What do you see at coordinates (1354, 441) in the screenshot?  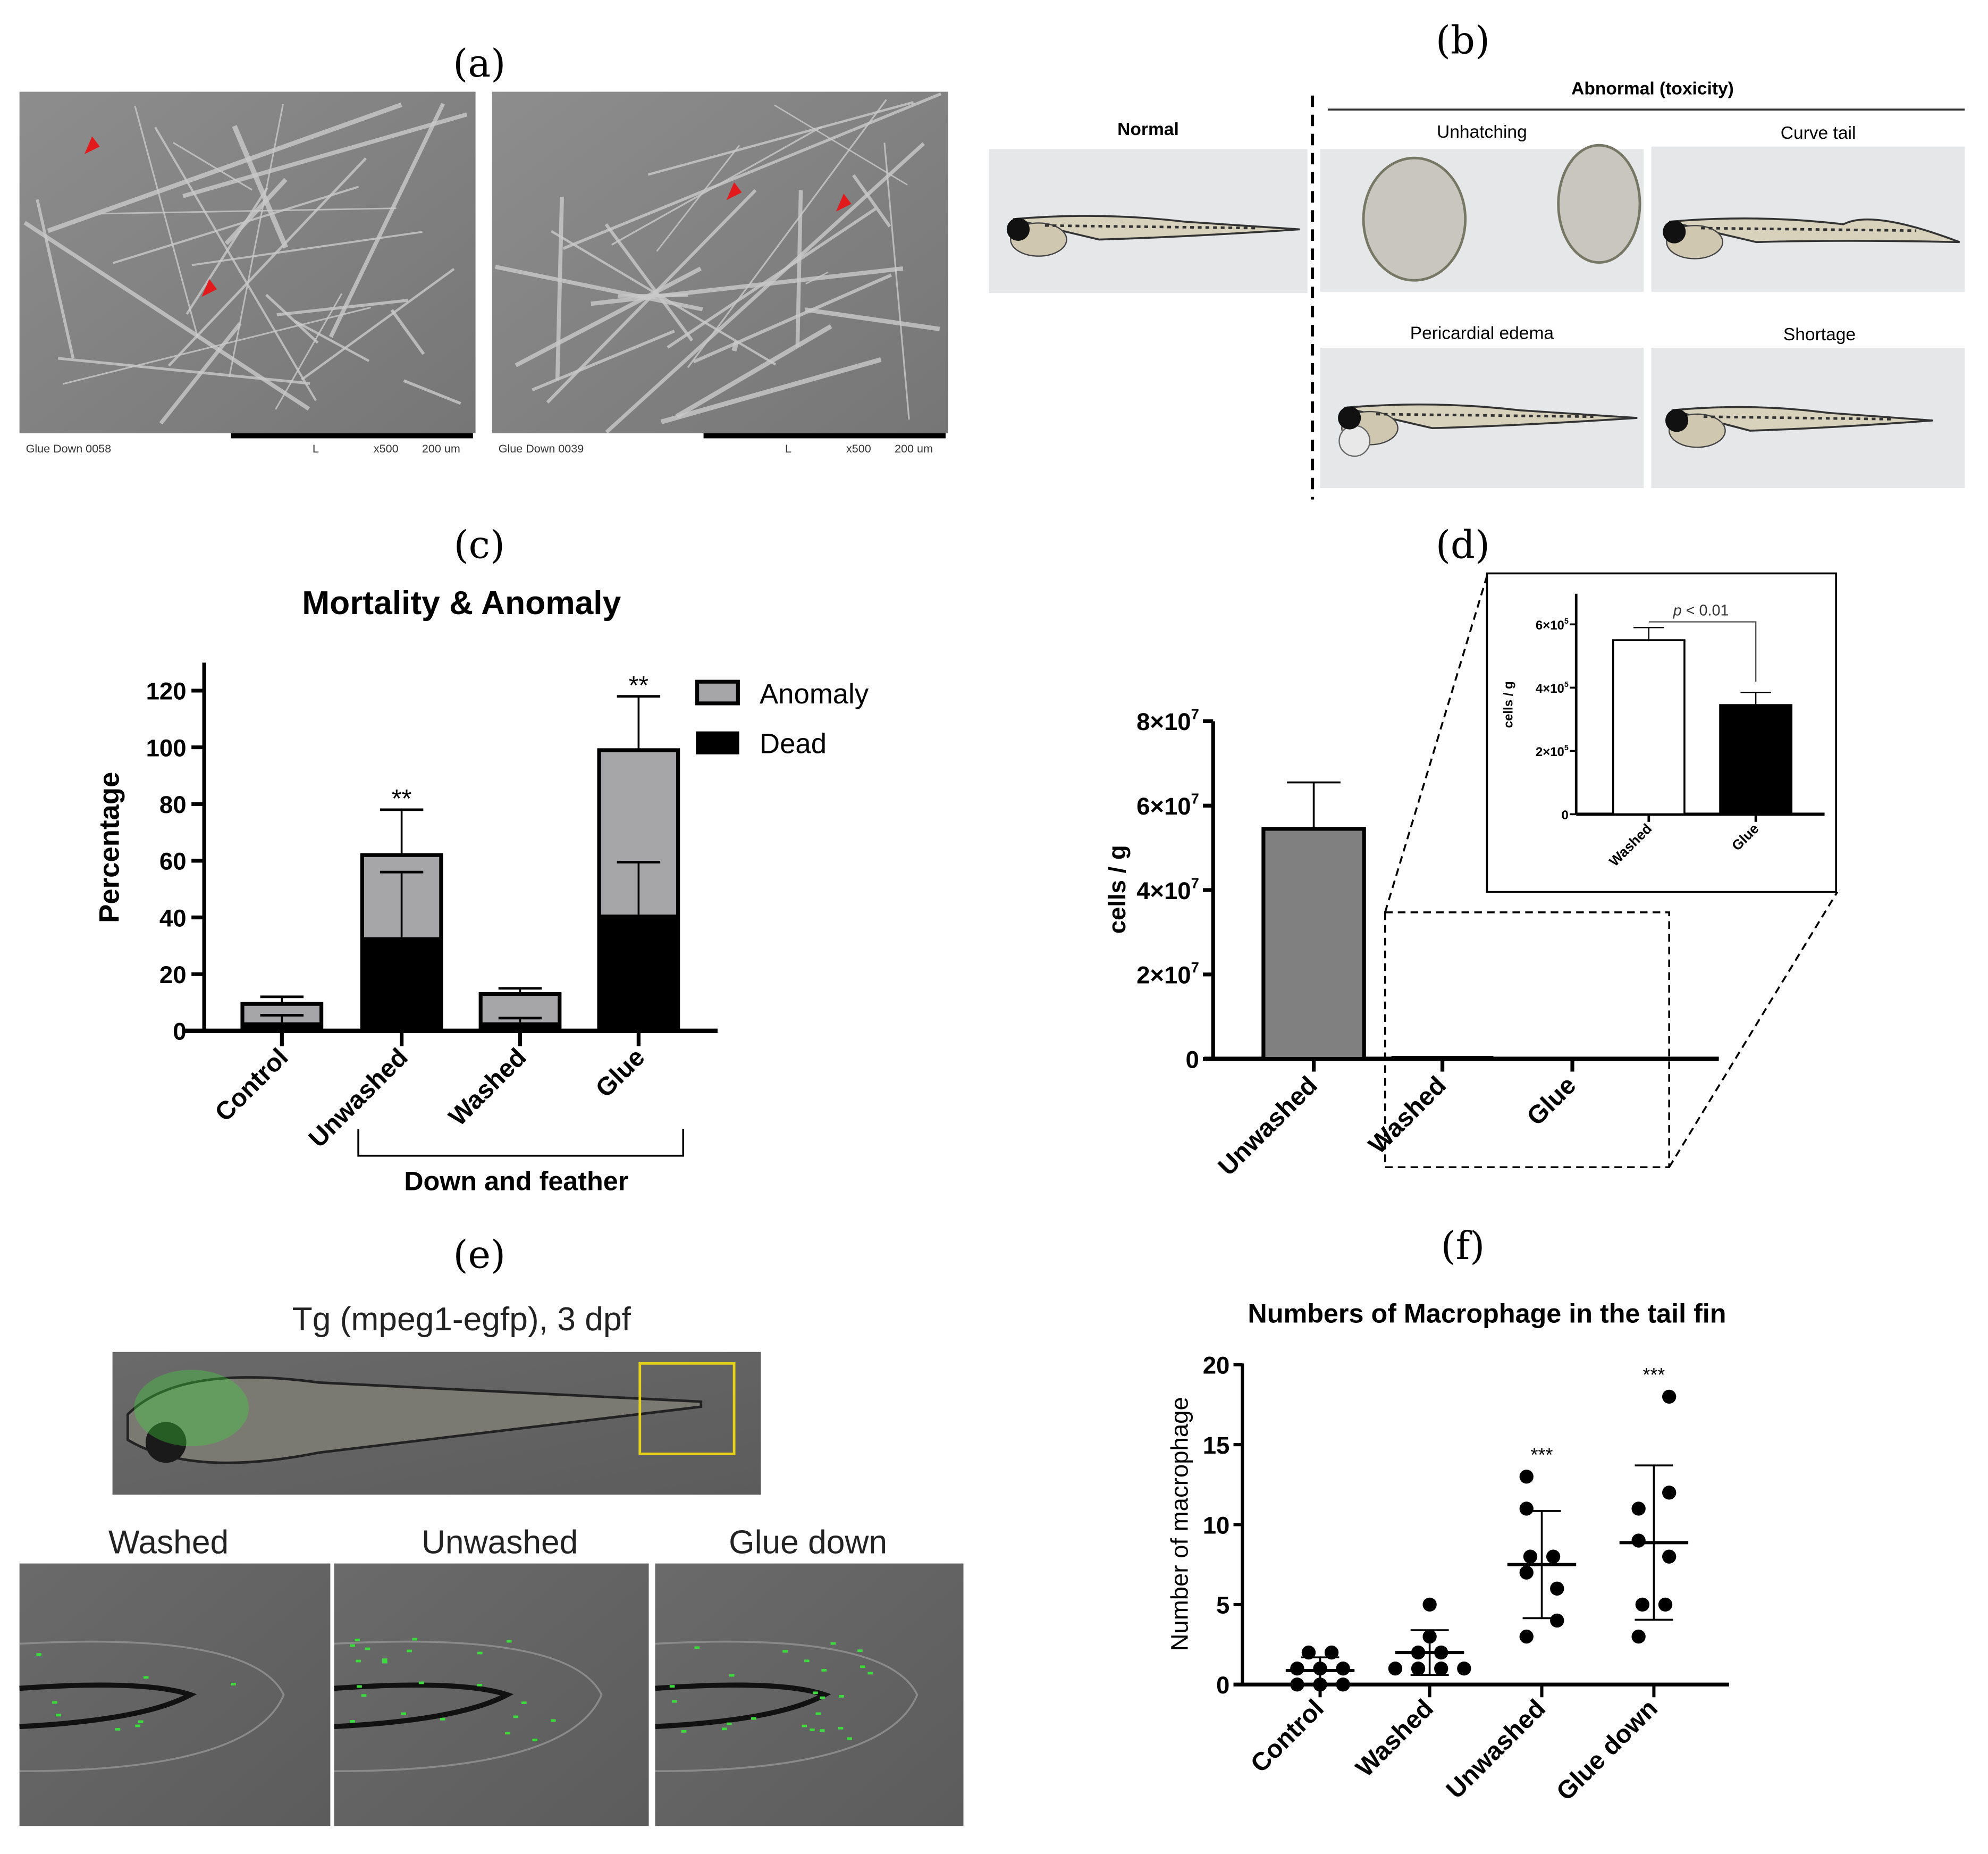 I see `edema-sac` at bounding box center [1354, 441].